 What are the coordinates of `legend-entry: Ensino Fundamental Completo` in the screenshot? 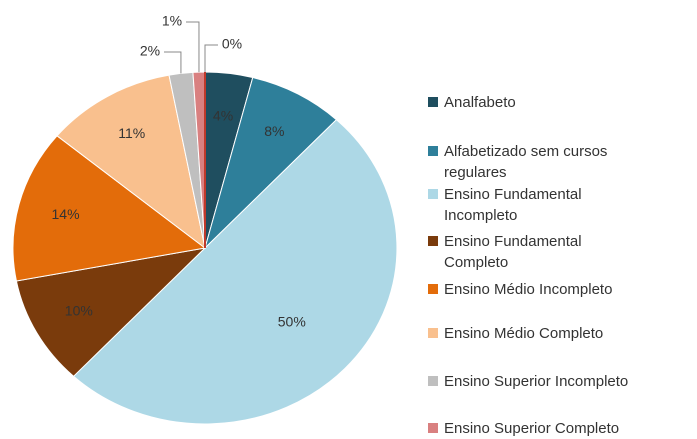 It's located at (528, 252).